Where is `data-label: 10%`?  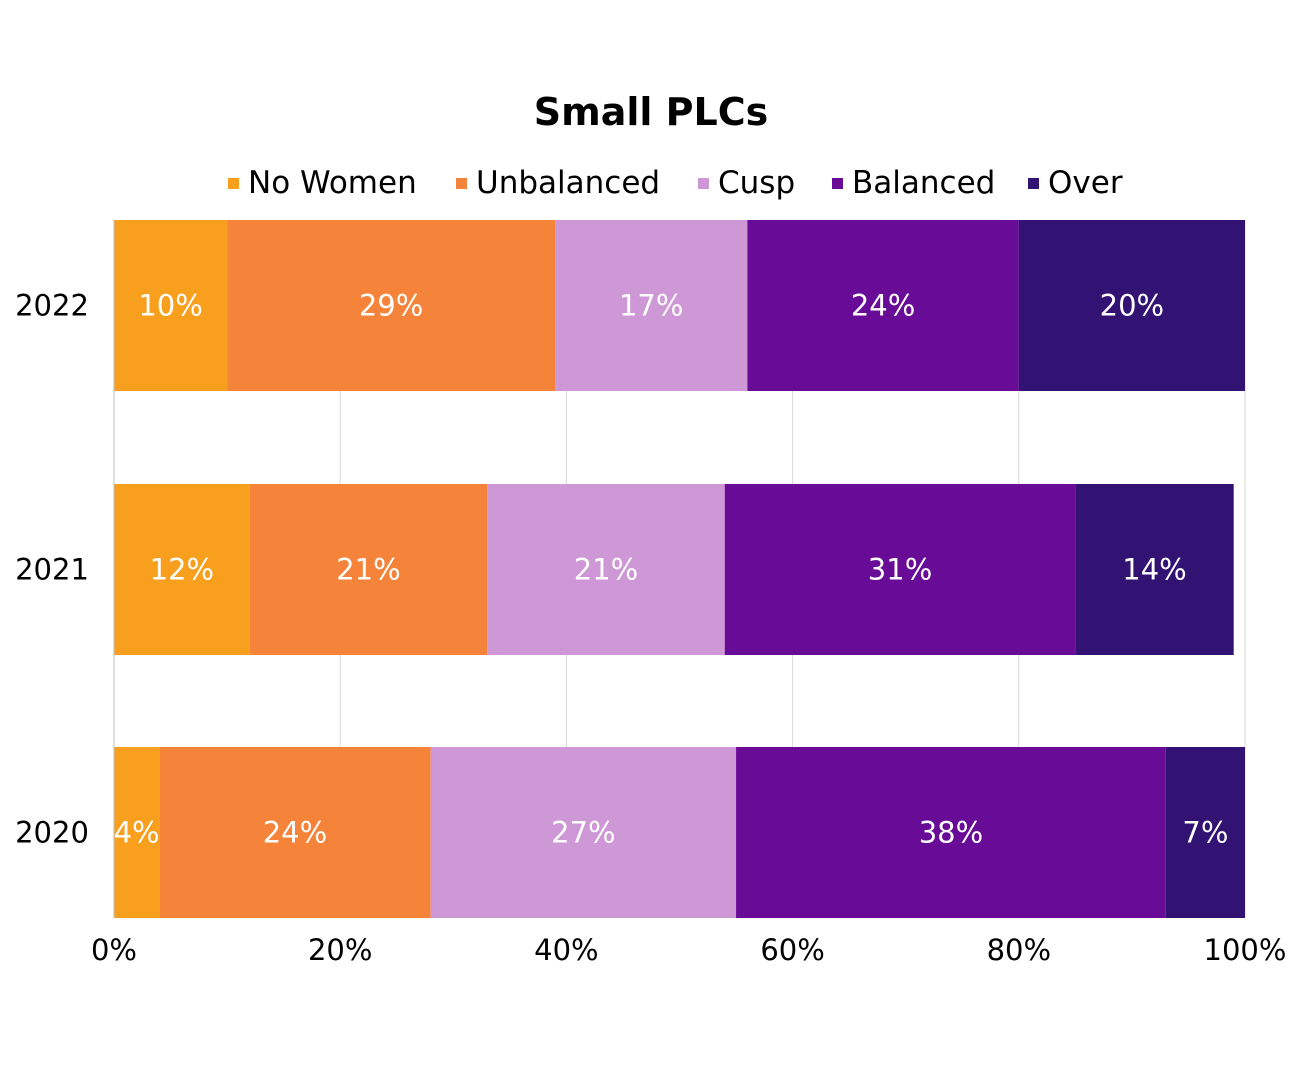 data-label: 10% is located at coordinates (170, 306).